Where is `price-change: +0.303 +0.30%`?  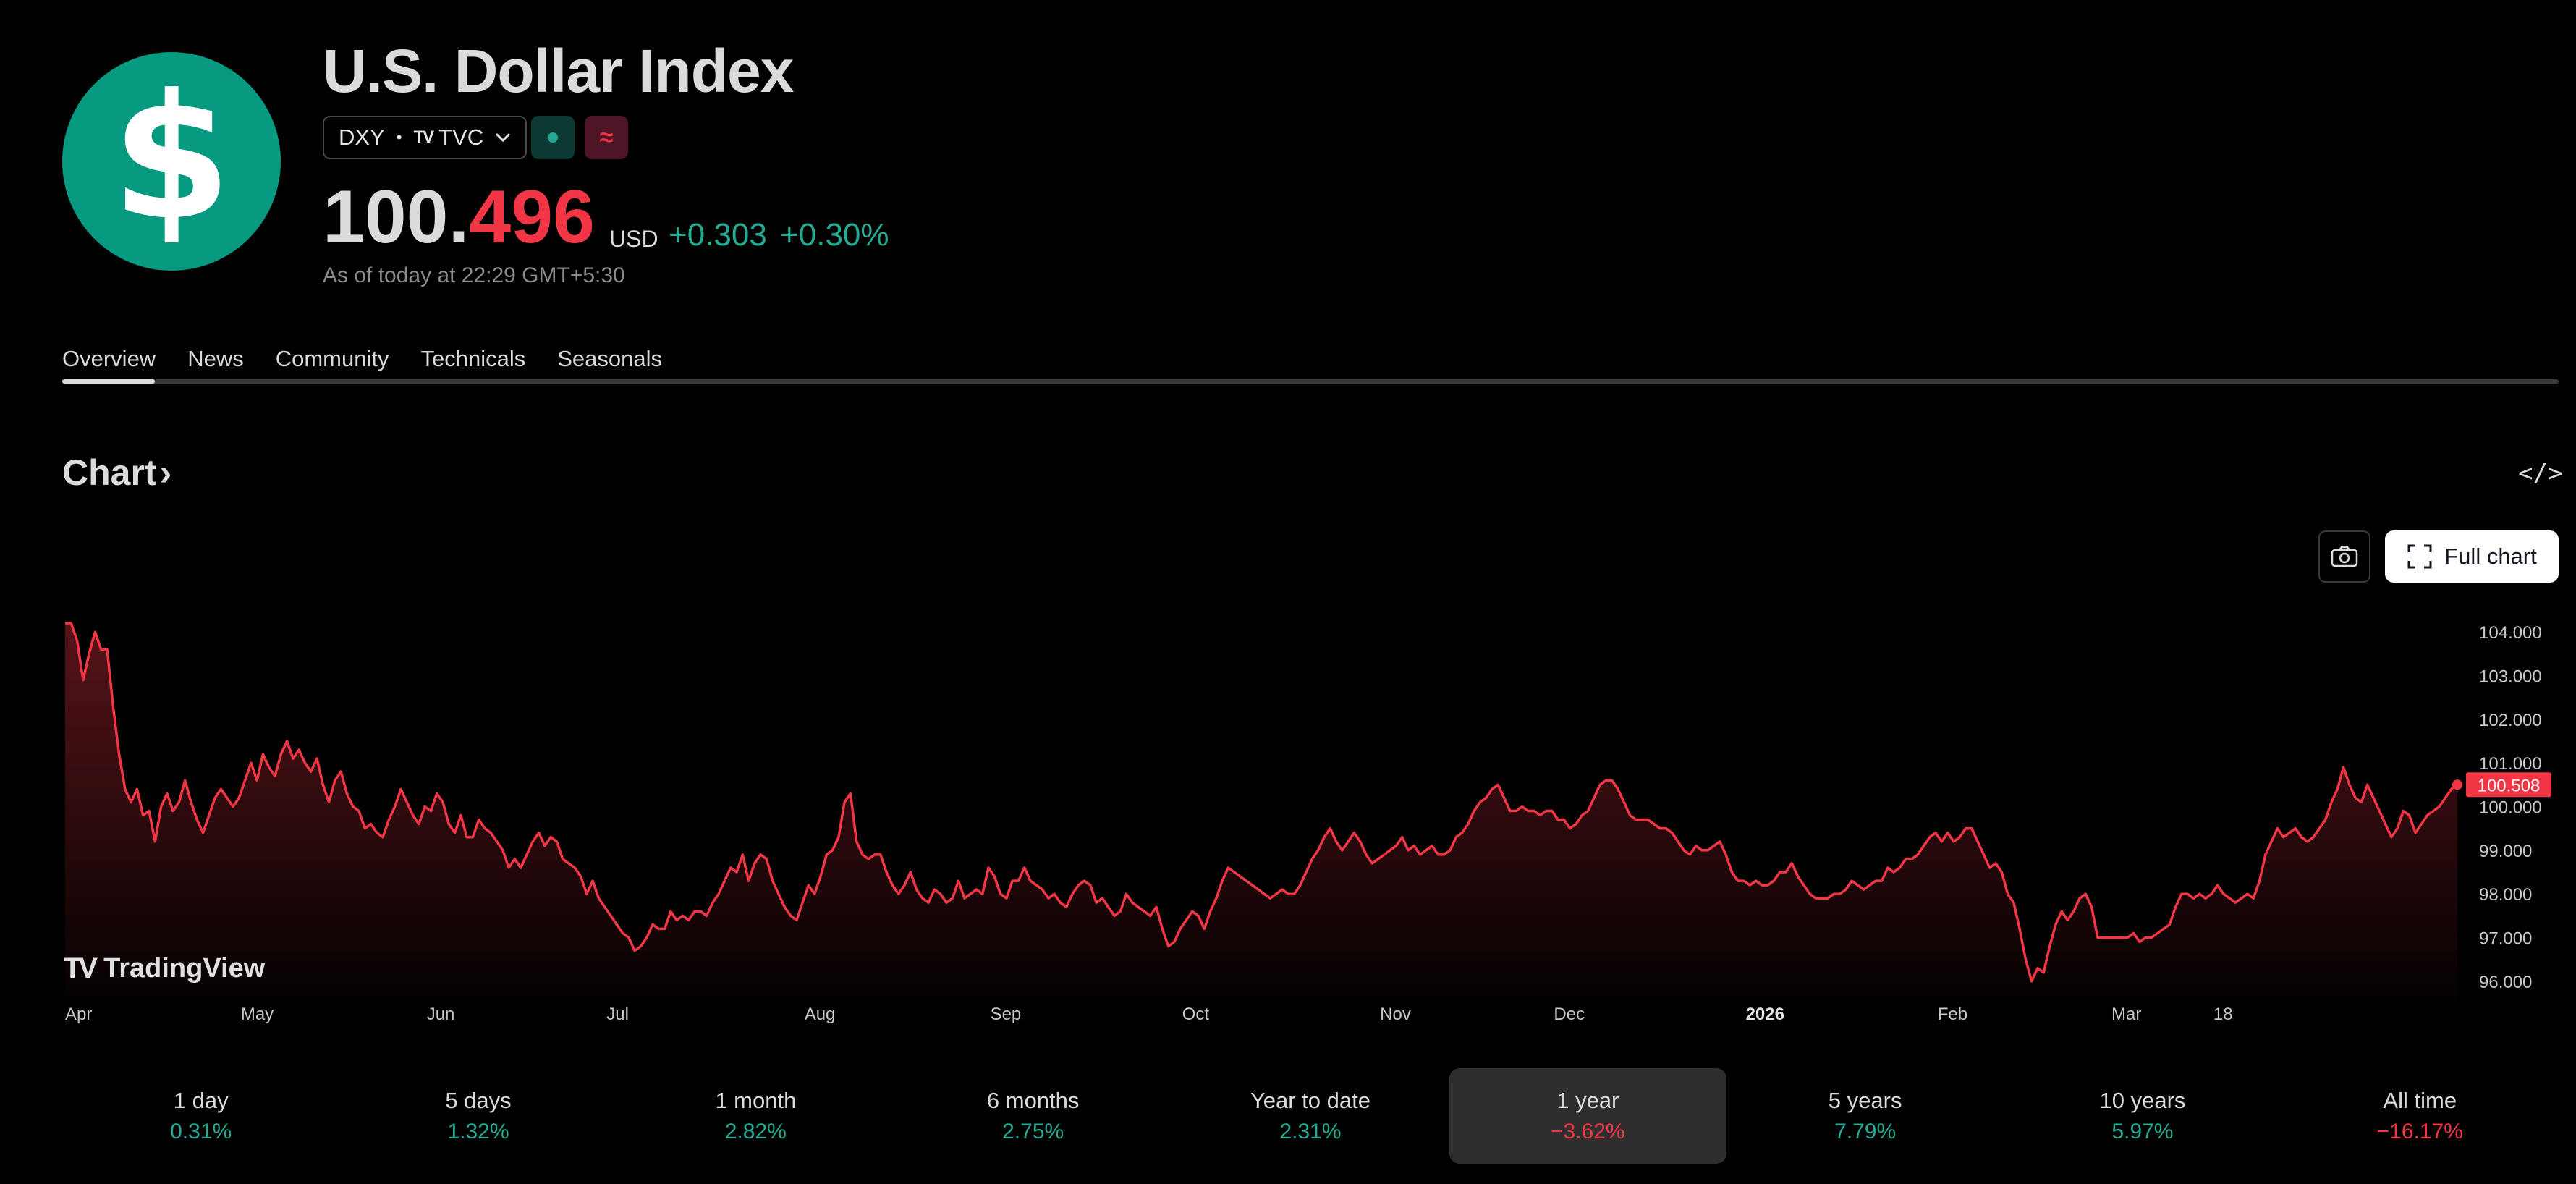 price-change: +0.303 +0.30% is located at coordinates (779, 235).